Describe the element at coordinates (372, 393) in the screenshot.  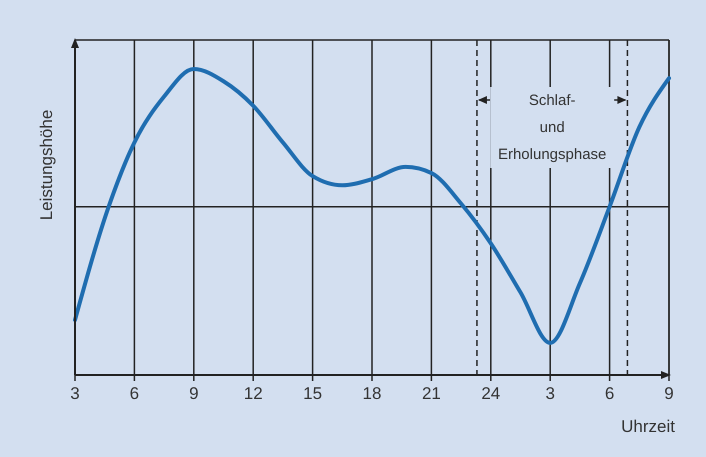
I see `x-tick-label: 18` at that location.